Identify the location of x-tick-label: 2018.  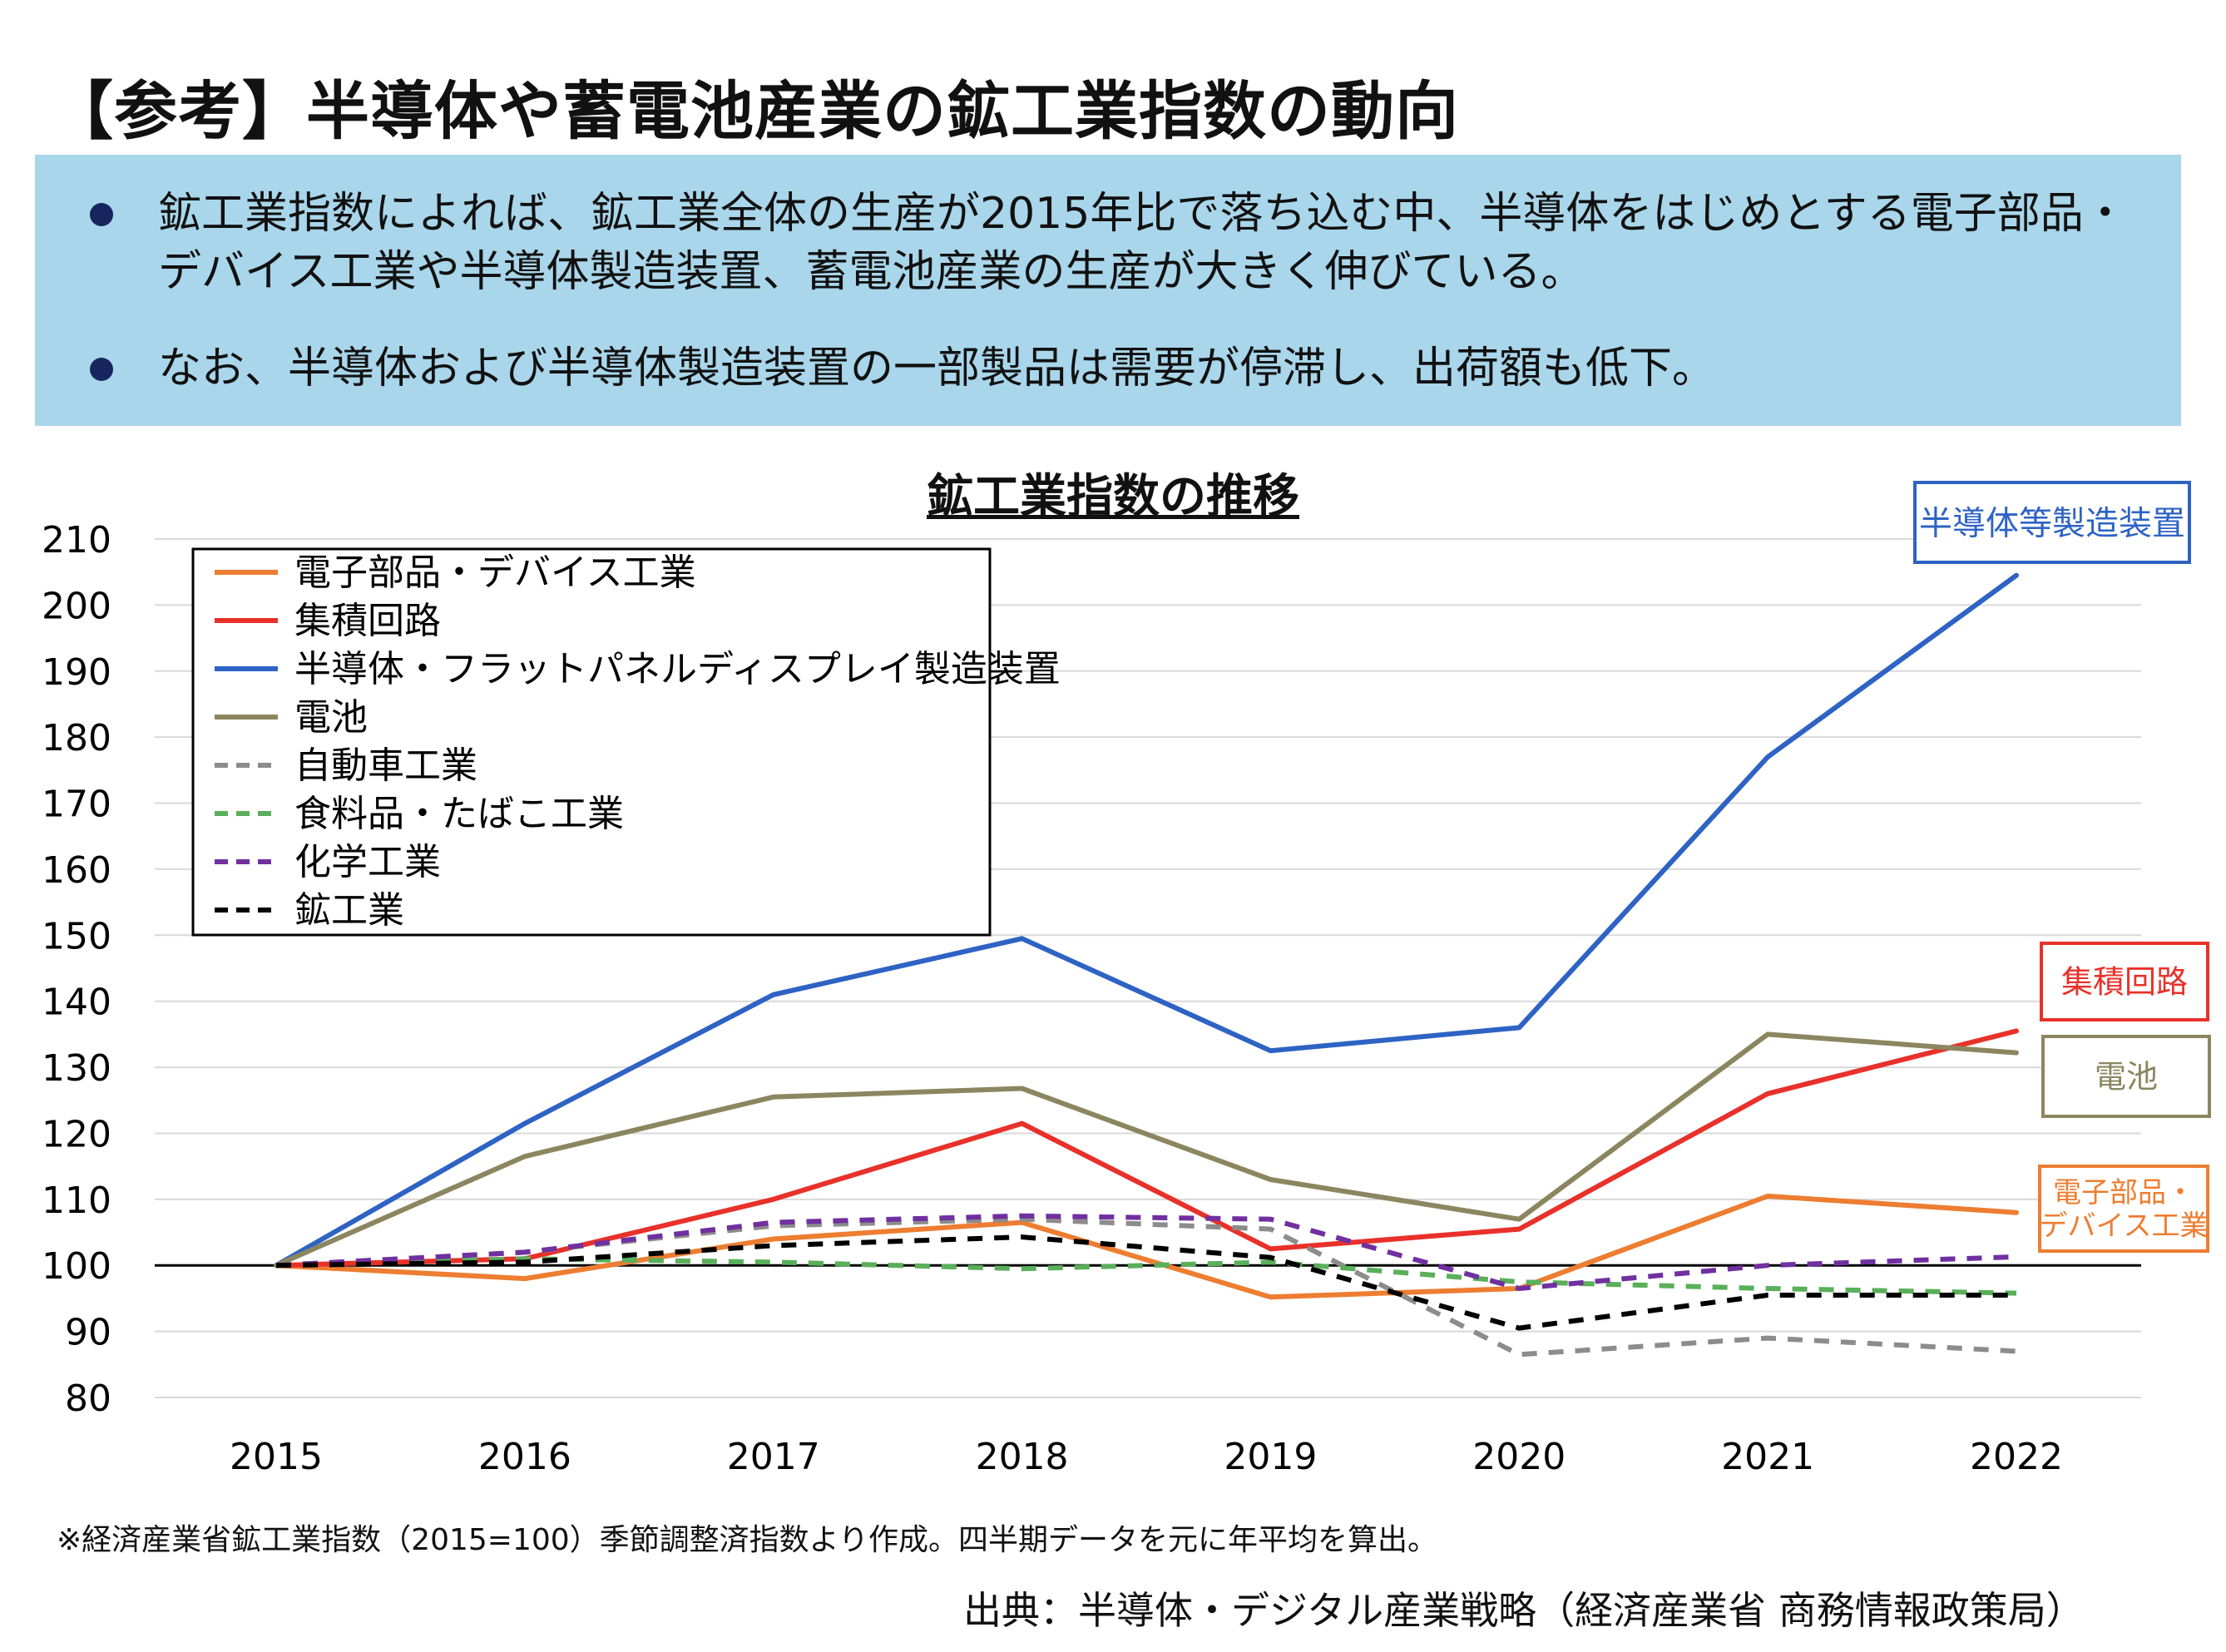
(1022, 1457).